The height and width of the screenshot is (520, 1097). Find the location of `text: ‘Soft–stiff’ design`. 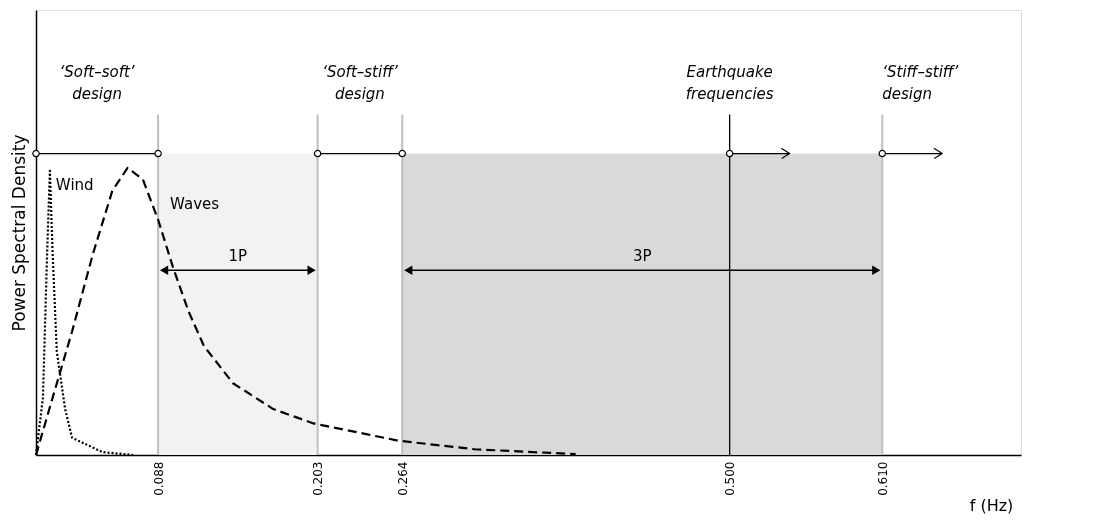

text: ‘Soft–stiff’ design is located at coordinates (360, 82).